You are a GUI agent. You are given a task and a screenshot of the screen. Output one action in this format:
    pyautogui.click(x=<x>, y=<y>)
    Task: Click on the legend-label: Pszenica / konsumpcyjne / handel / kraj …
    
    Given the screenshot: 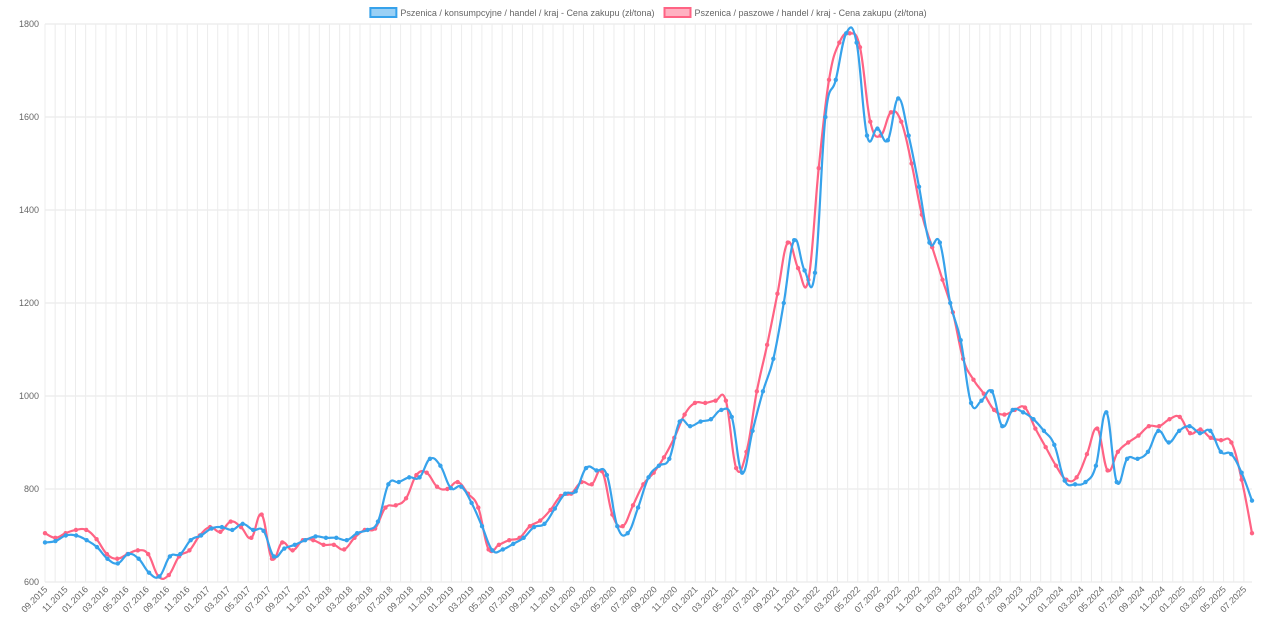 What is the action you would take?
    pyautogui.click(x=527, y=13)
    